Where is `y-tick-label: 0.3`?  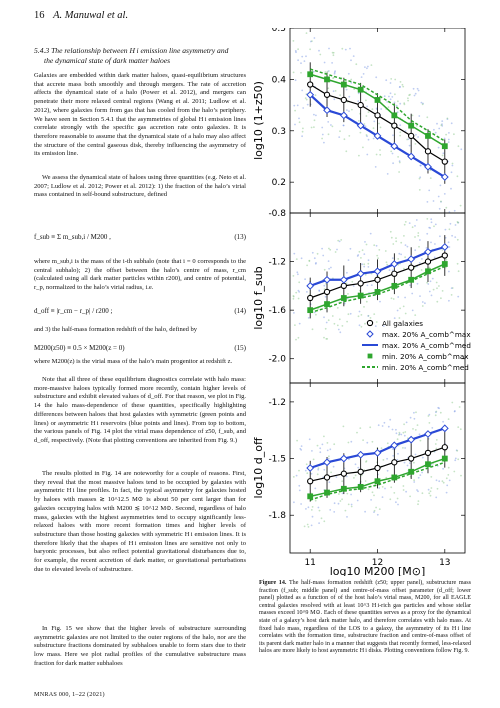
y-tick-label: 0.3 is located at coordinates (279, 132).